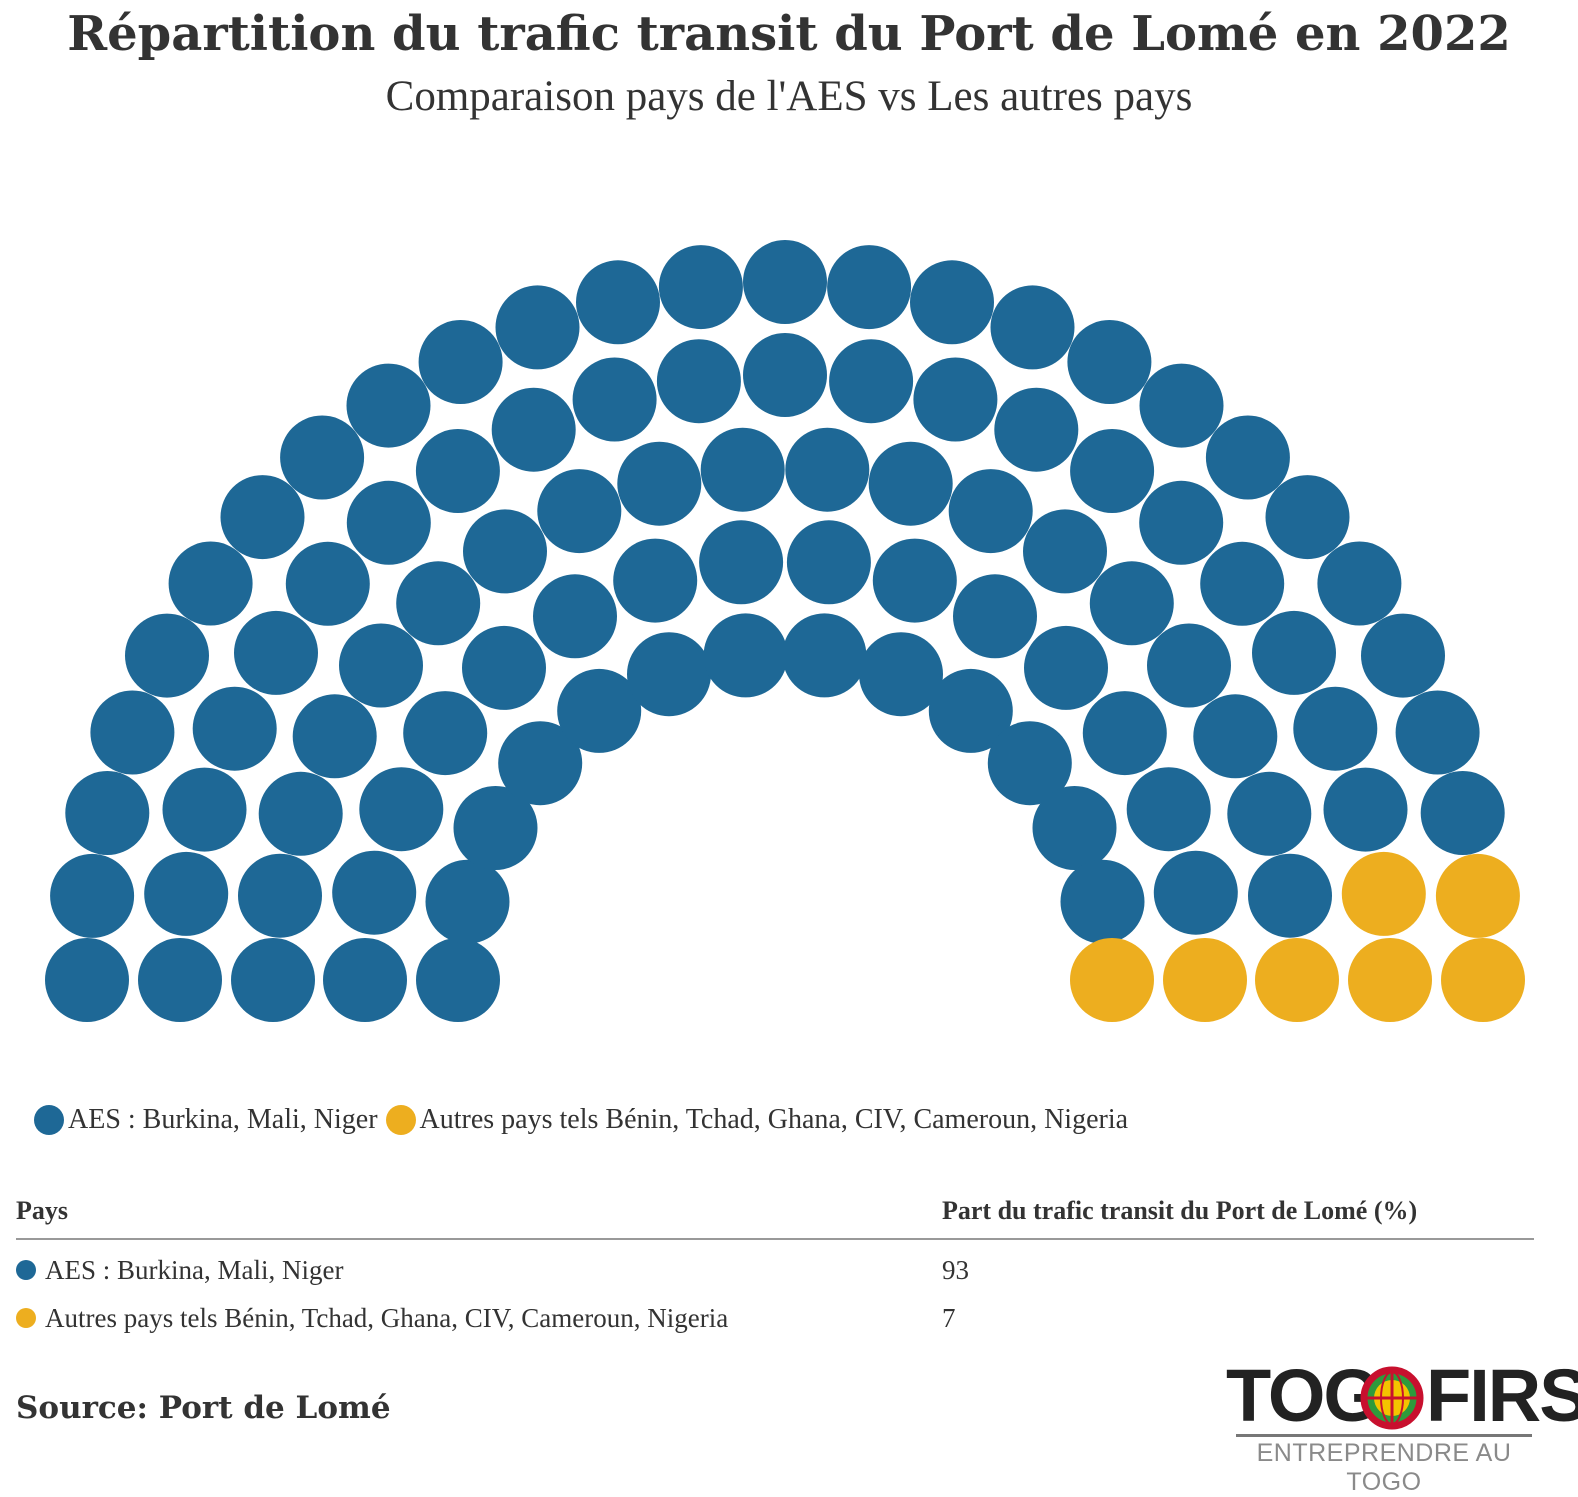  I want to click on togofirst-logo: TOG FIRST ENTREPRENDRE AU TOGO, so click(1402, 1425).